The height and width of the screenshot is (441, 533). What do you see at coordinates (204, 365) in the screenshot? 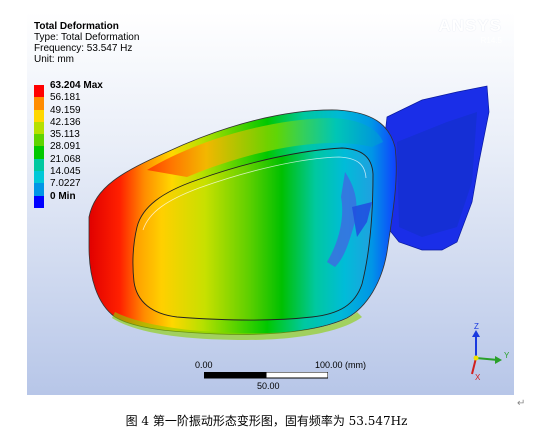
I see `scale-start-label: 0.00` at bounding box center [204, 365].